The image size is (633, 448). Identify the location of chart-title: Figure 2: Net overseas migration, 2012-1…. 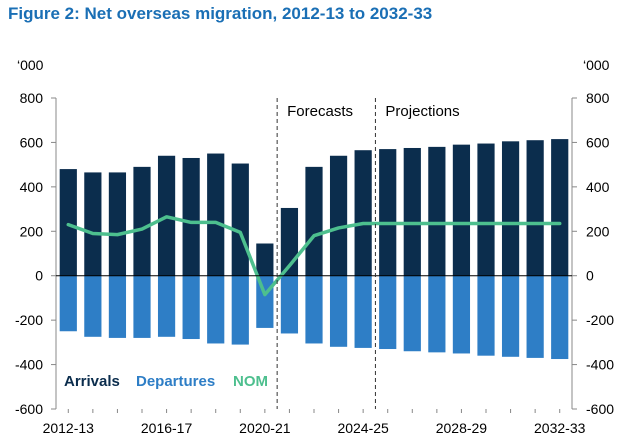
(220, 13).